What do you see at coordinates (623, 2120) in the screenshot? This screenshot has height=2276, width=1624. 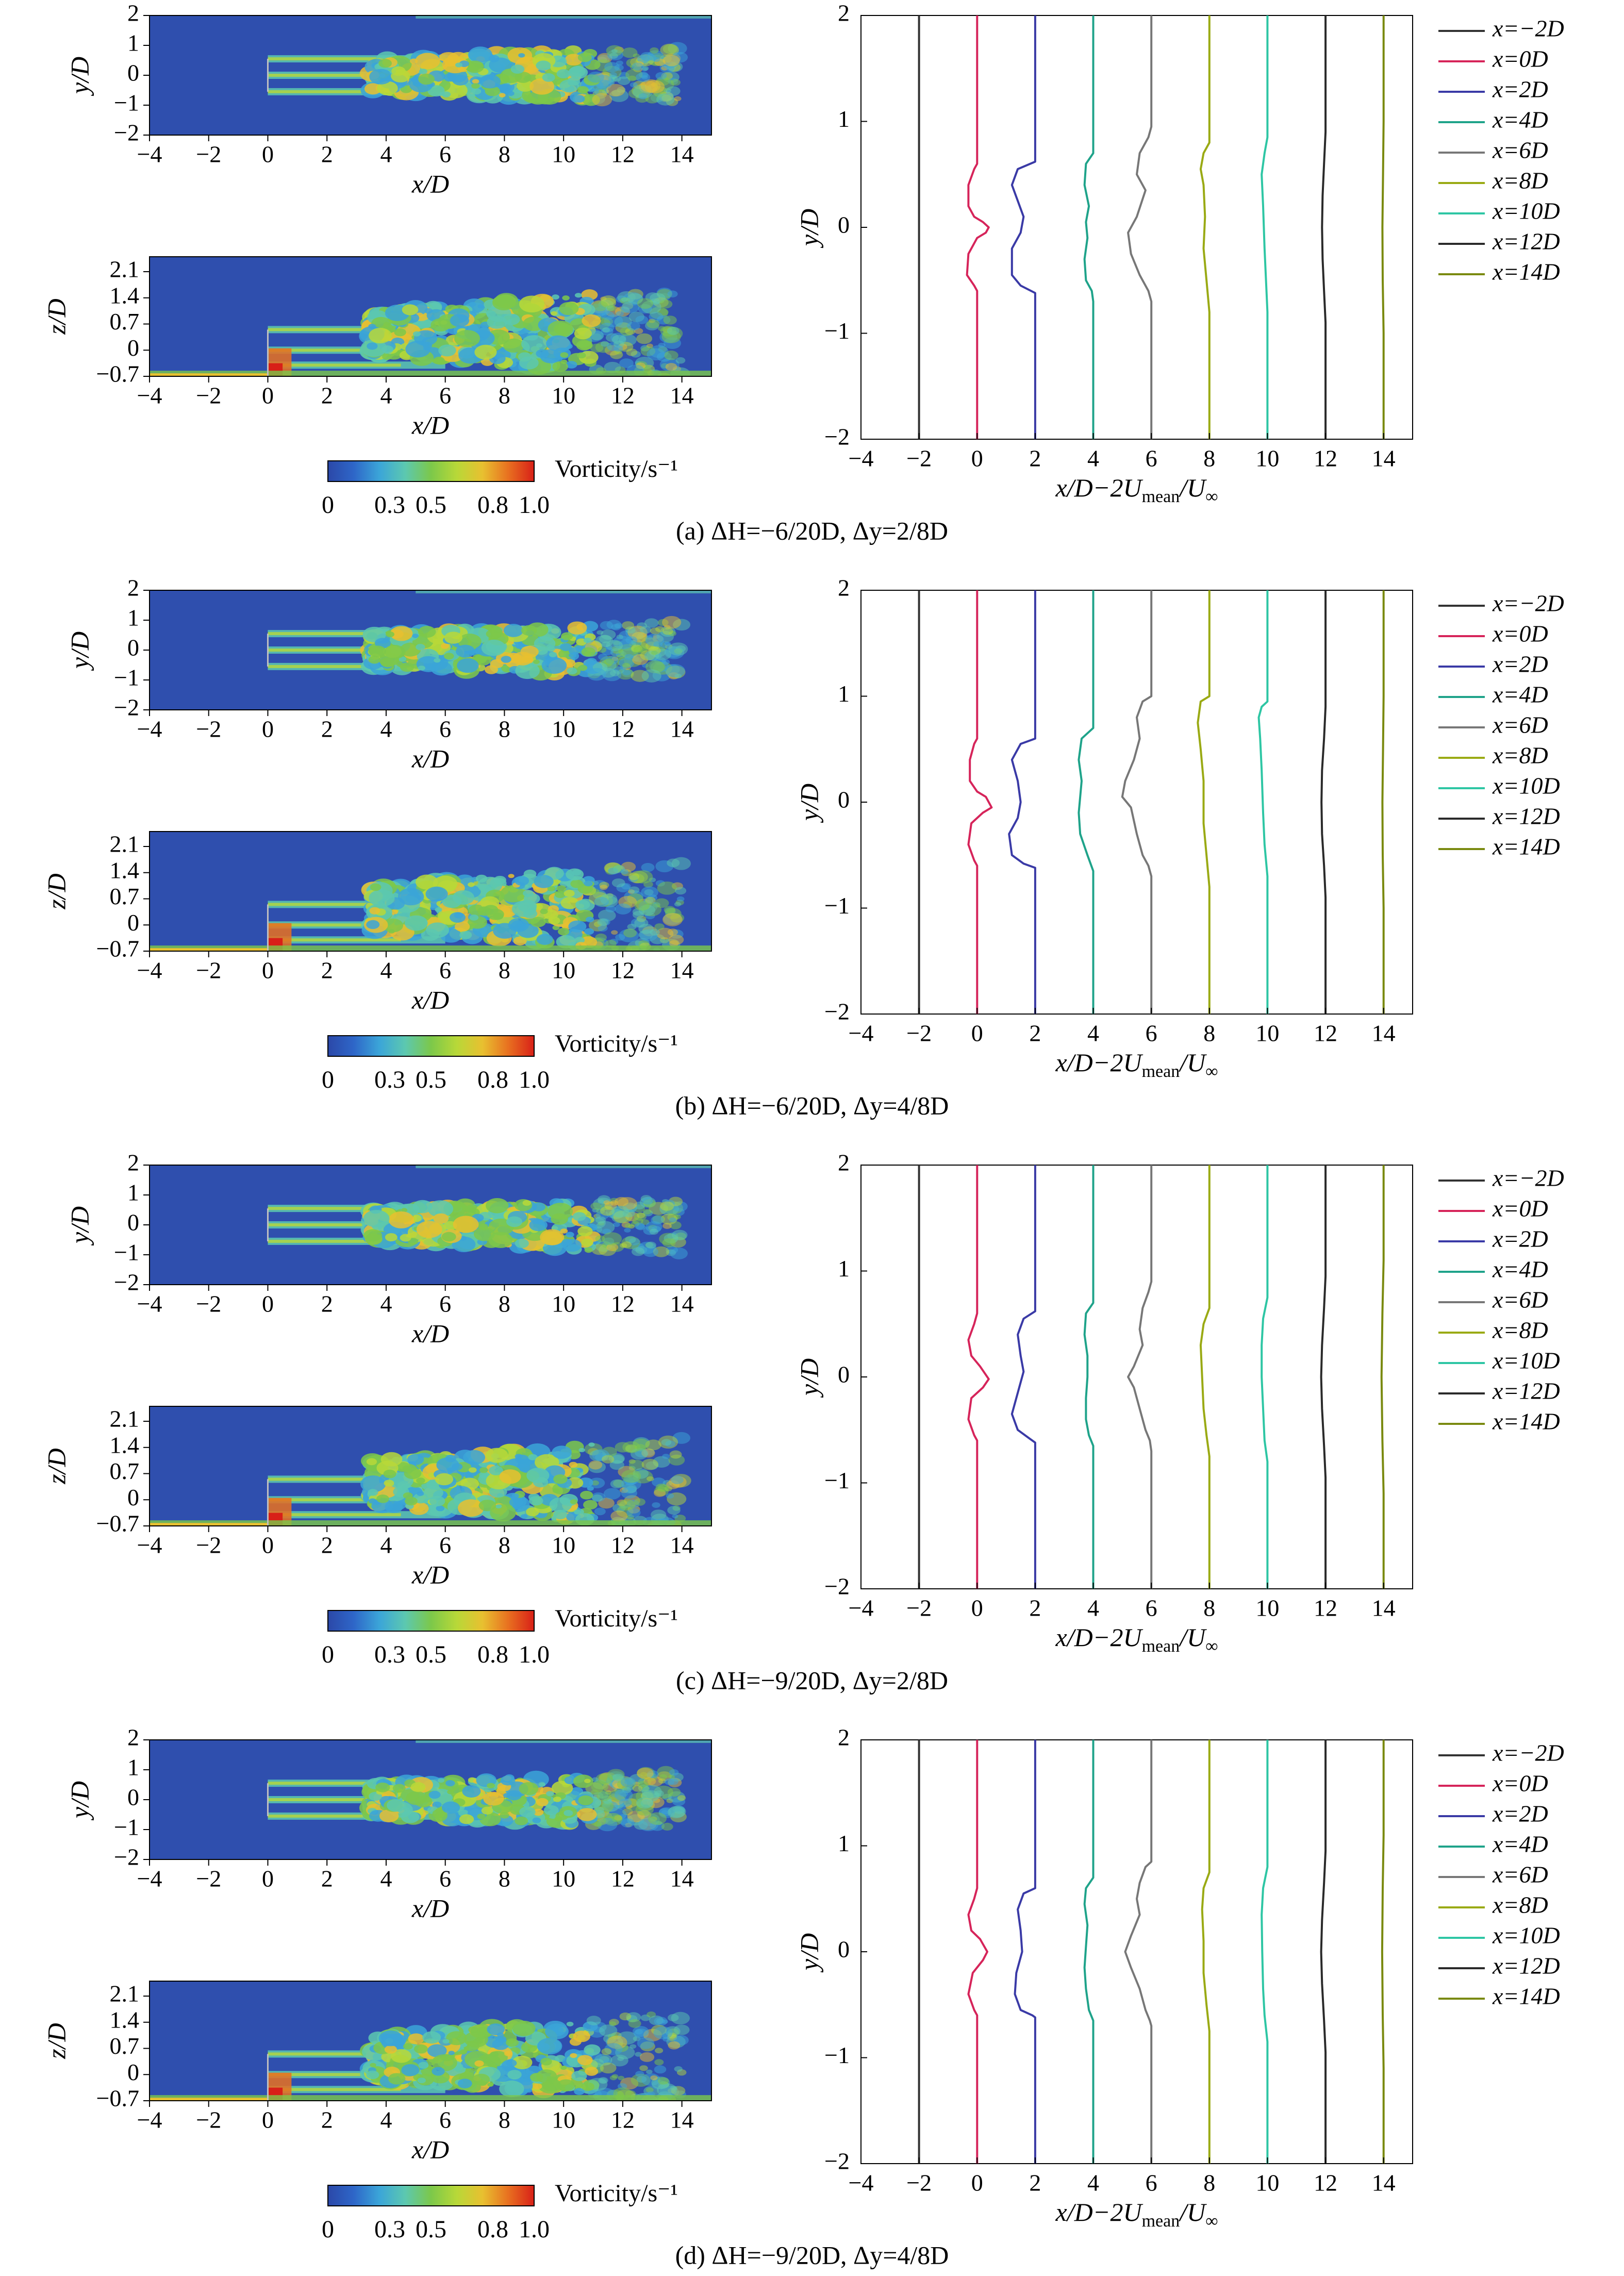 I see `x-tick-label: 12` at bounding box center [623, 2120].